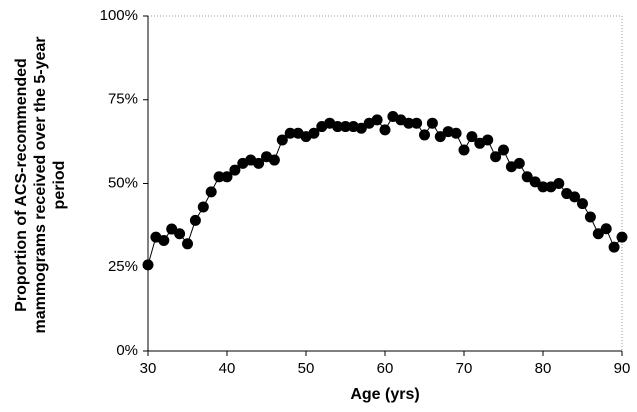 Image resolution: width=637 pixels, height=412 pixels. What do you see at coordinates (622, 368) in the screenshot?
I see `x-tick-label: 90` at bounding box center [622, 368].